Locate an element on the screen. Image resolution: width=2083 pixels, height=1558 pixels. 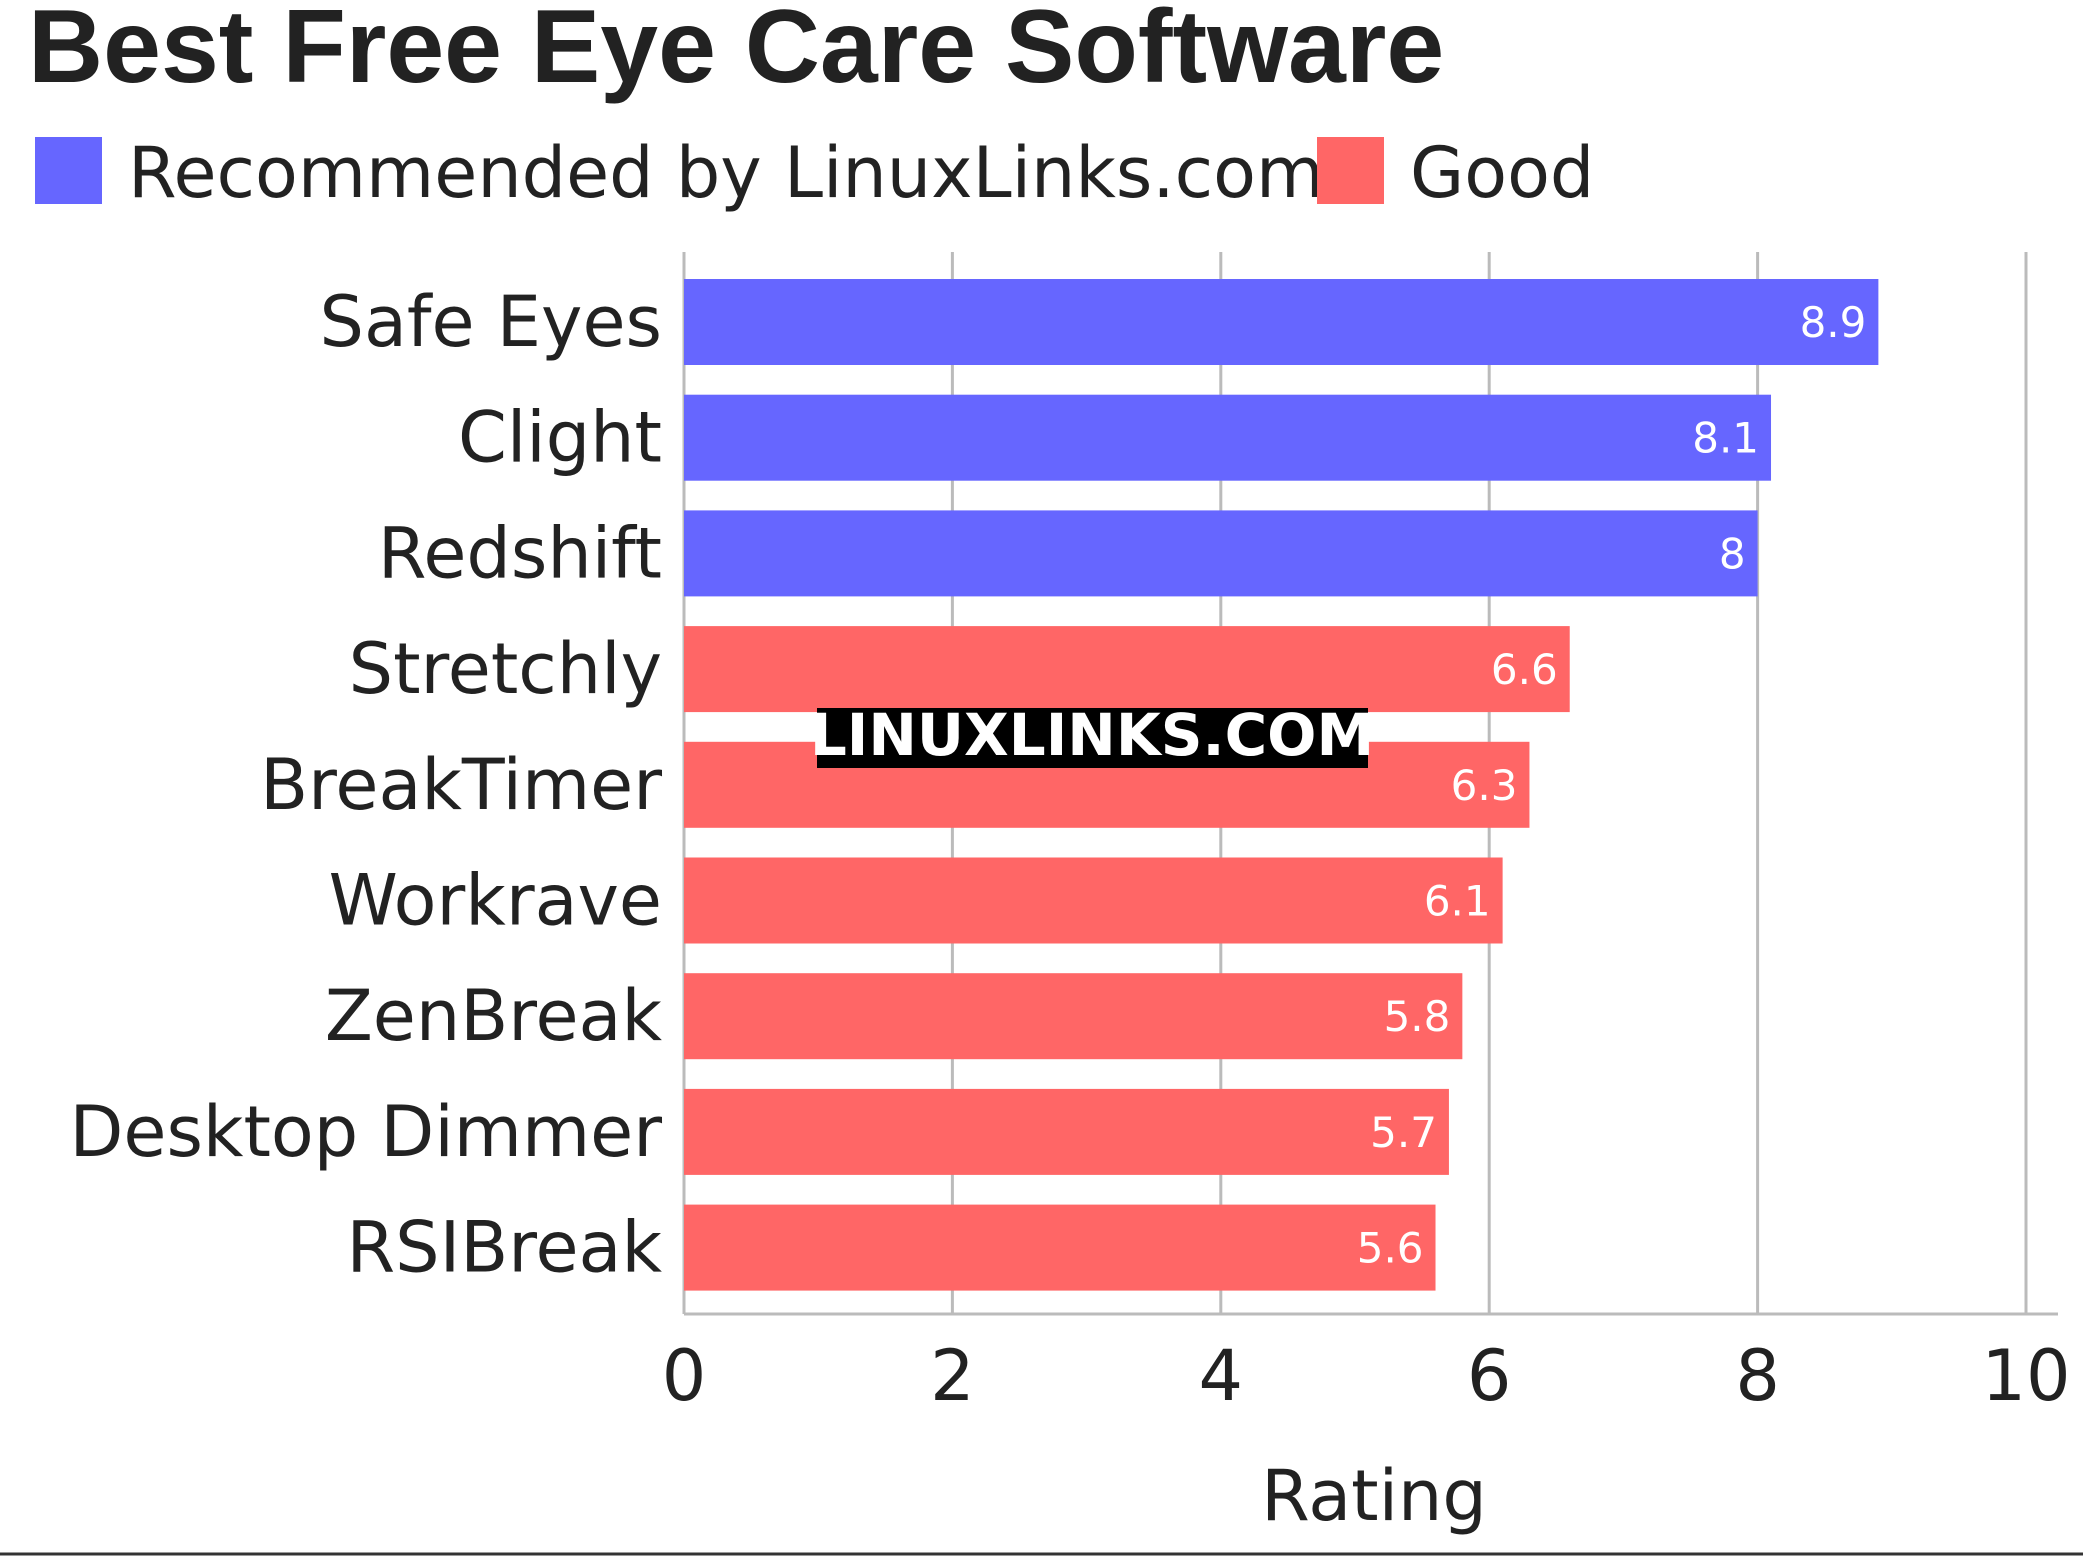
data-label: 6.3 is located at coordinates (1484, 785).